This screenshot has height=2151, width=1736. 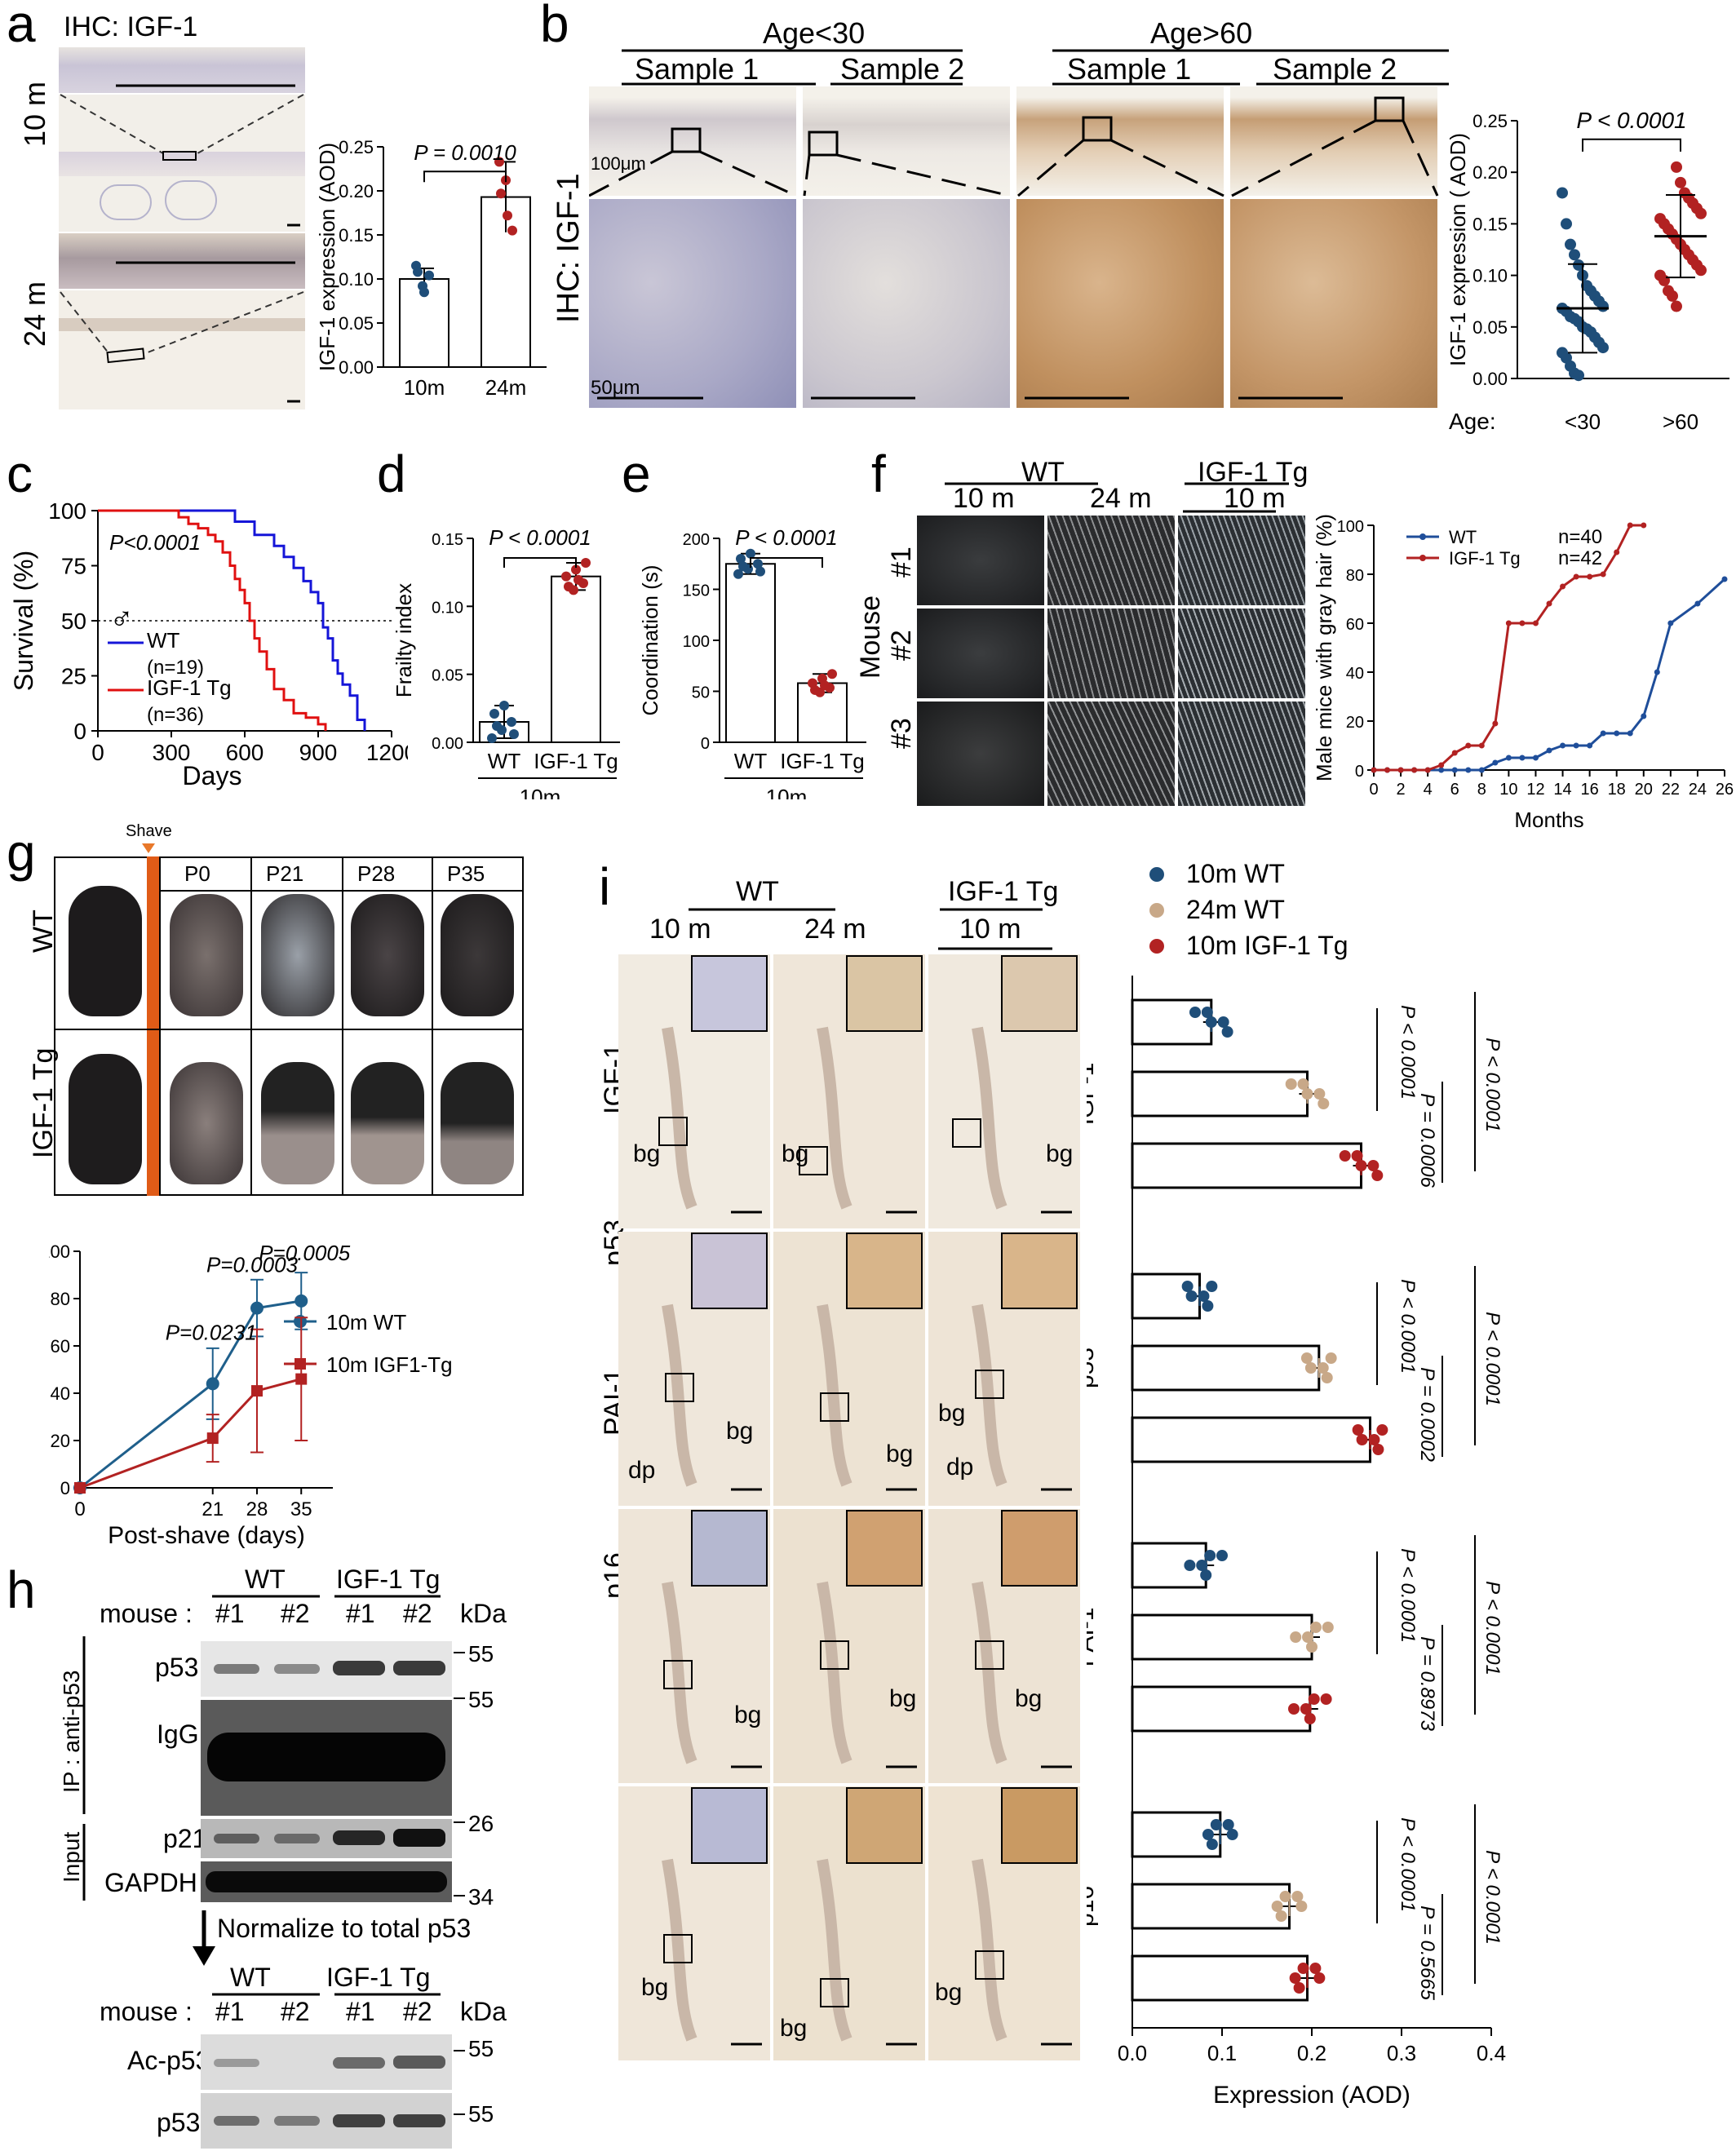 I want to click on f-x-tick-label: 22, so click(x=1671, y=790).